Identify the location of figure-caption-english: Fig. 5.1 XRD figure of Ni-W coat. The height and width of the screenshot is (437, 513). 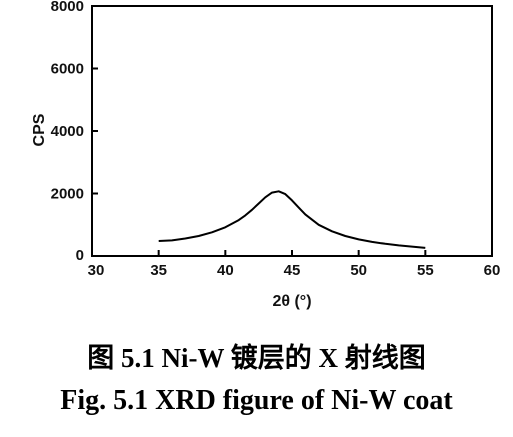
(256, 400).